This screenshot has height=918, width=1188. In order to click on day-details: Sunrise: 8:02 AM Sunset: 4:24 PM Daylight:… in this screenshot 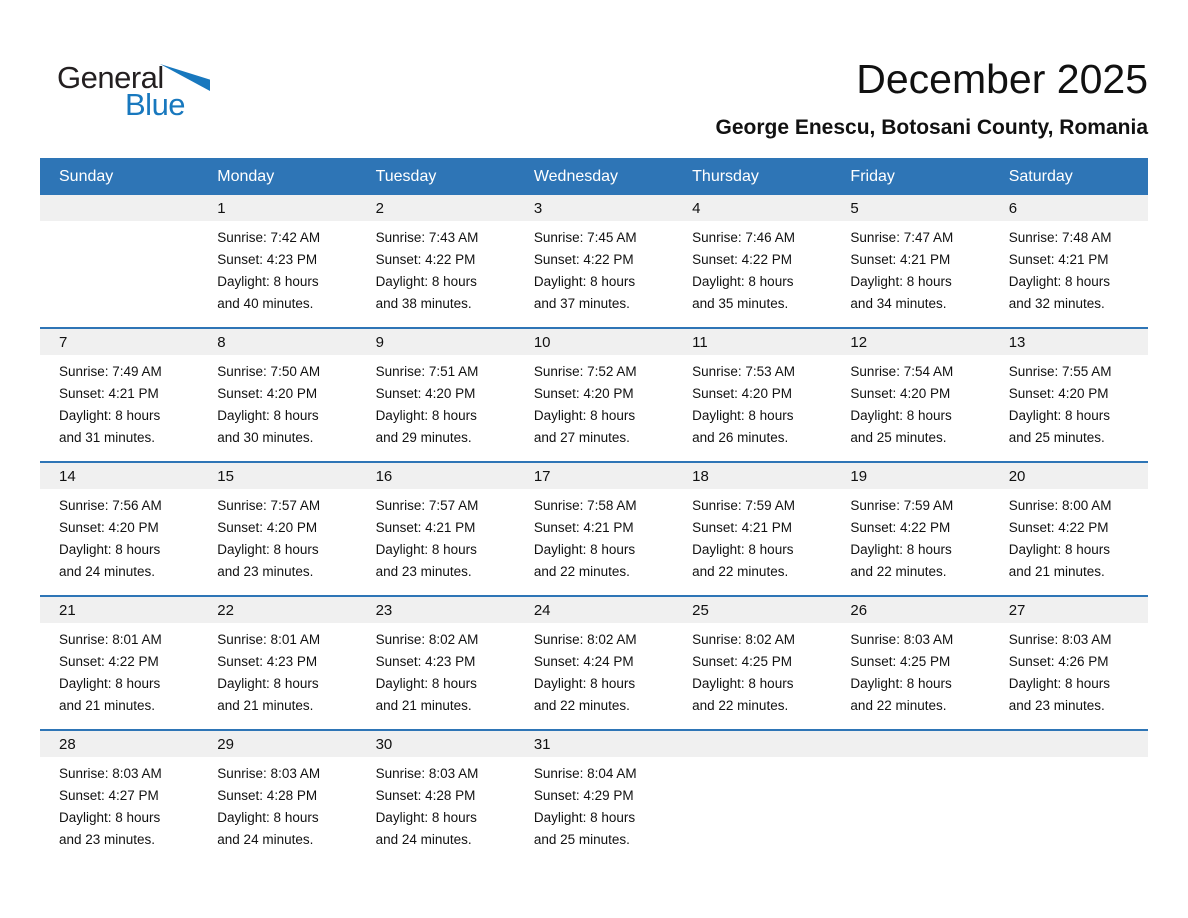, I will do `click(594, 676)`.